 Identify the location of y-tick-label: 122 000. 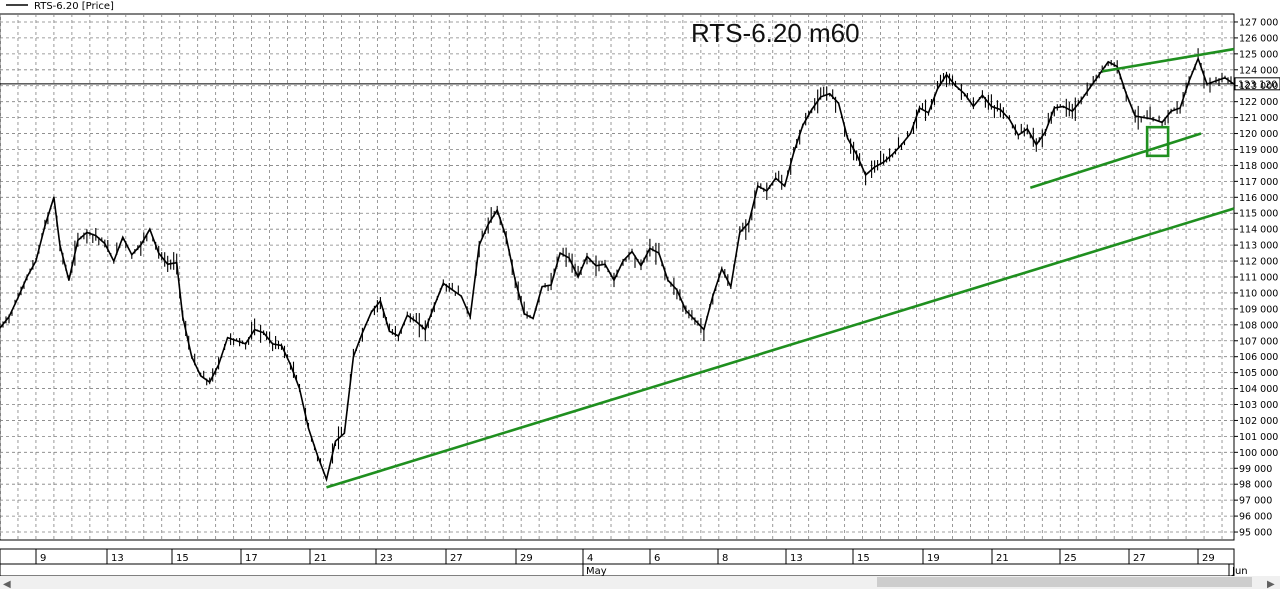
(1258, 102).